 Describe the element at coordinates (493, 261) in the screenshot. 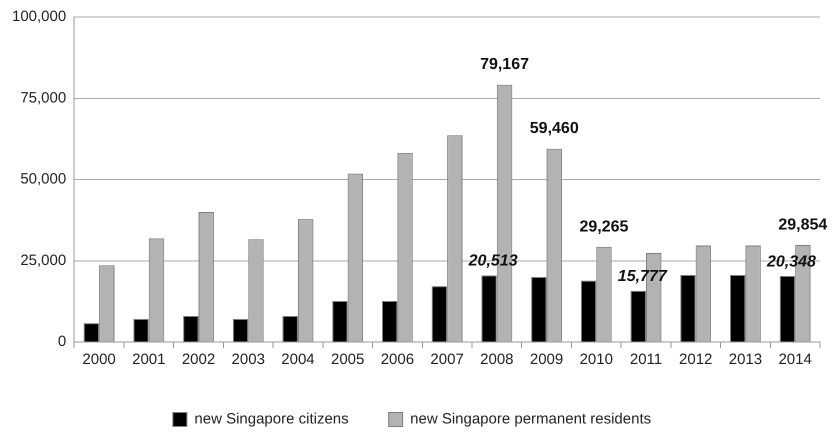

I see `data-label: 20,513` at that location.